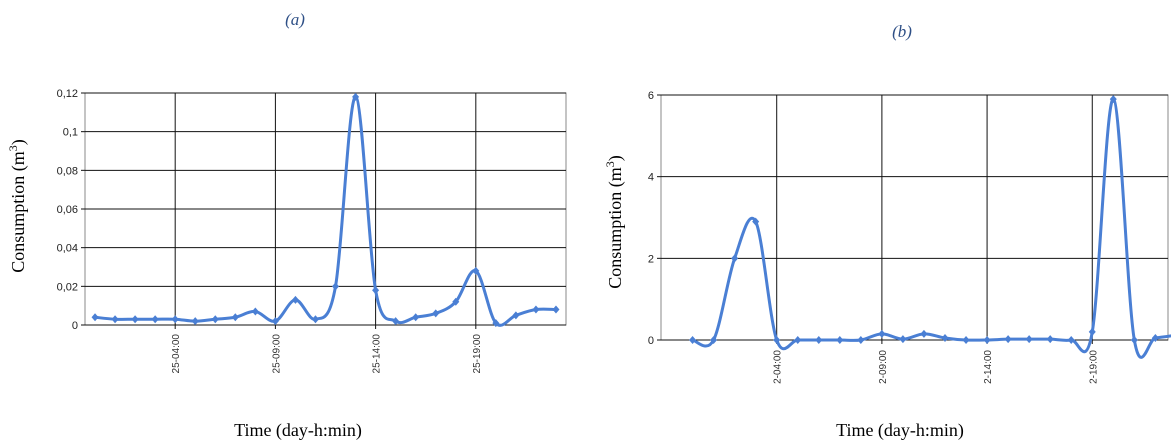 Image resolution: width=1171 pixels, height=446 pixels. Describe the element at coordinates (70, 133) in the screenshot. I see `y-tick-label: 0,1` at that location.